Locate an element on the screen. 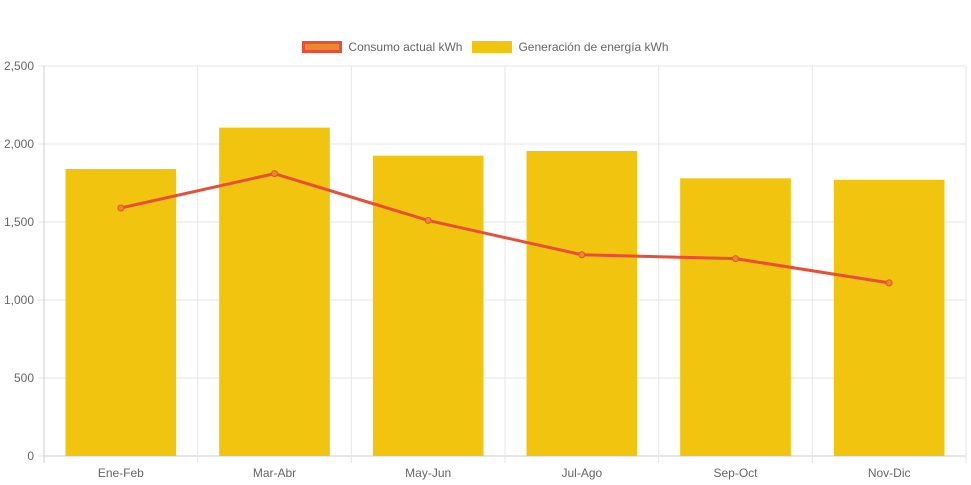 The height and width of the screenshot is (485, 971). y-tick-label: 500 is located at coordinates (24, 378).